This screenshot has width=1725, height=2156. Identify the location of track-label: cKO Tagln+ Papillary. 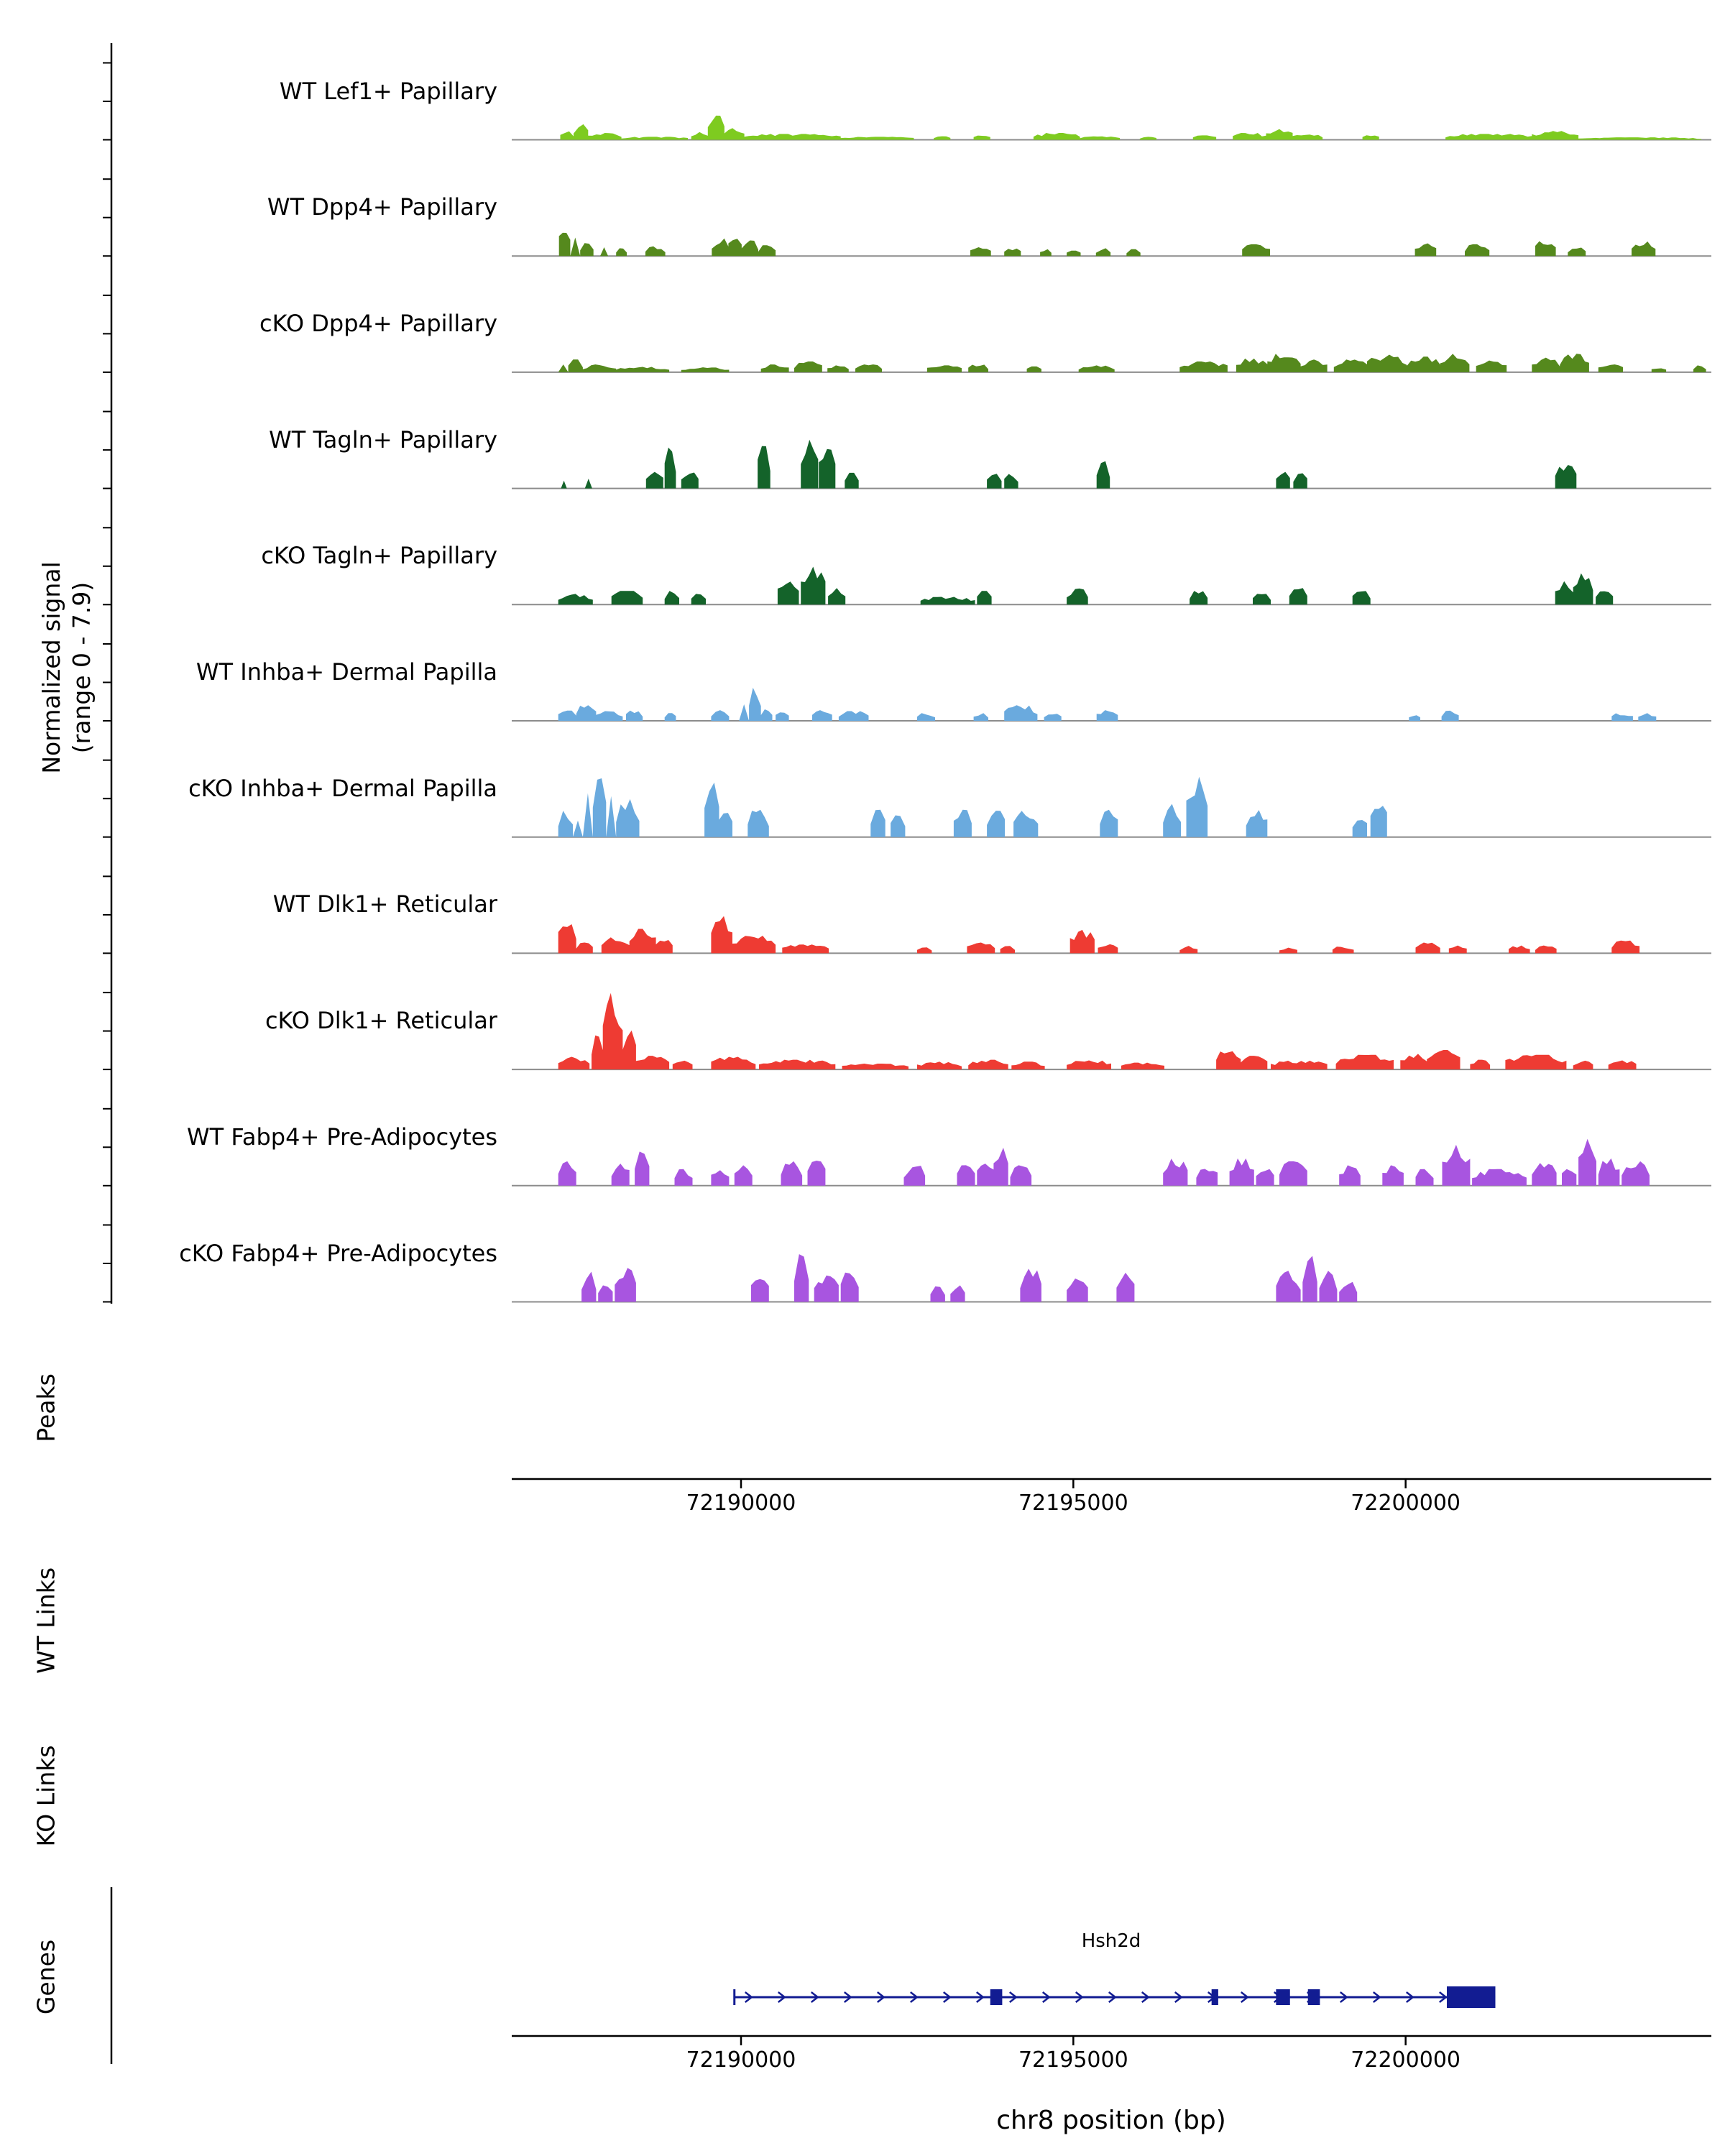
(379, 556).